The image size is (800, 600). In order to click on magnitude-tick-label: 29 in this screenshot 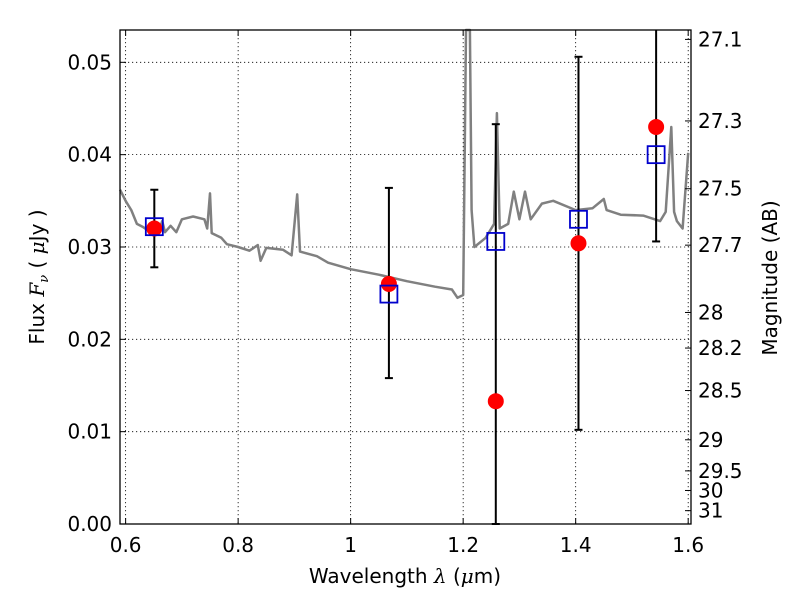, I will do `click(710, 440)`.